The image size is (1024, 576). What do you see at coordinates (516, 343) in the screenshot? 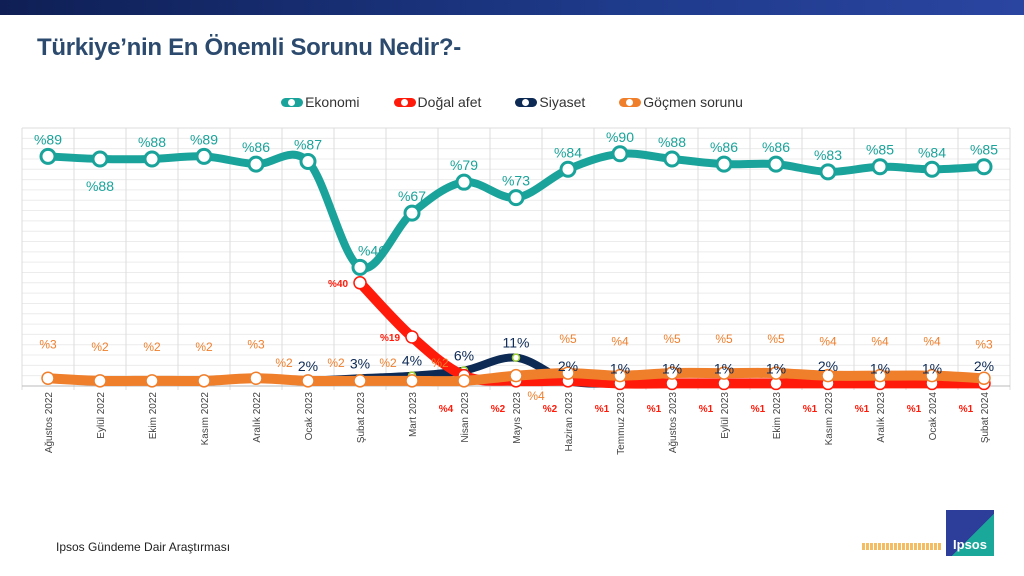
I see `data-label: 11%` at bounding box center [516, 343].